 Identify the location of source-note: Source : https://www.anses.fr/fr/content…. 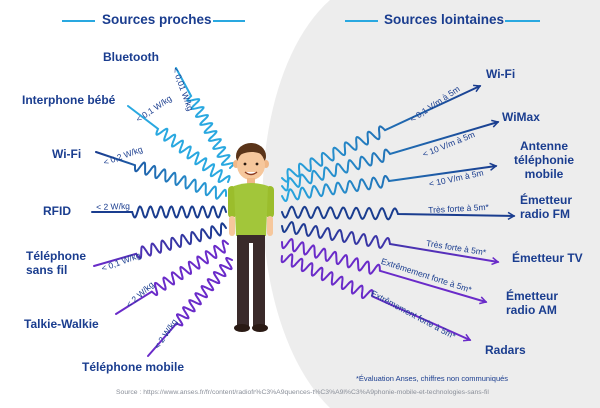
(302, 392).